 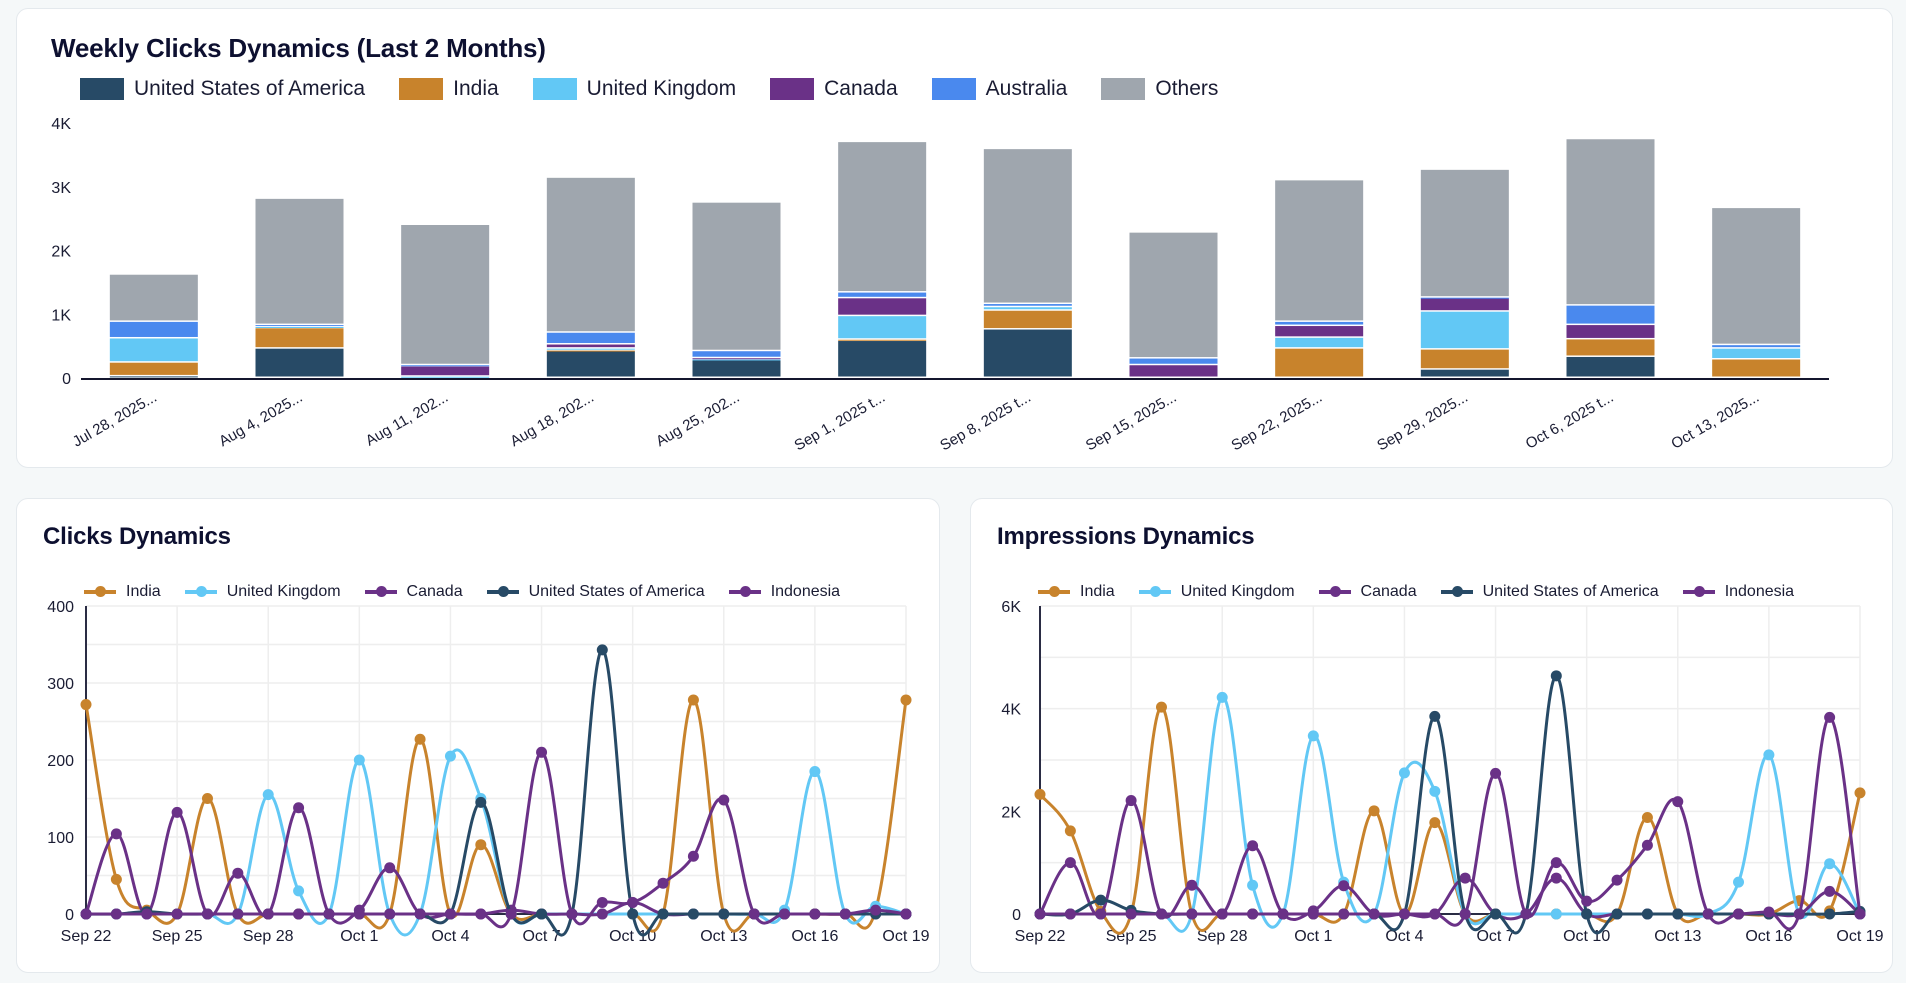 What do you see at coordinates (723, 936) in the screenshot?
I see `x-tick-label: Oct 13` at bounding box center [723, 936].